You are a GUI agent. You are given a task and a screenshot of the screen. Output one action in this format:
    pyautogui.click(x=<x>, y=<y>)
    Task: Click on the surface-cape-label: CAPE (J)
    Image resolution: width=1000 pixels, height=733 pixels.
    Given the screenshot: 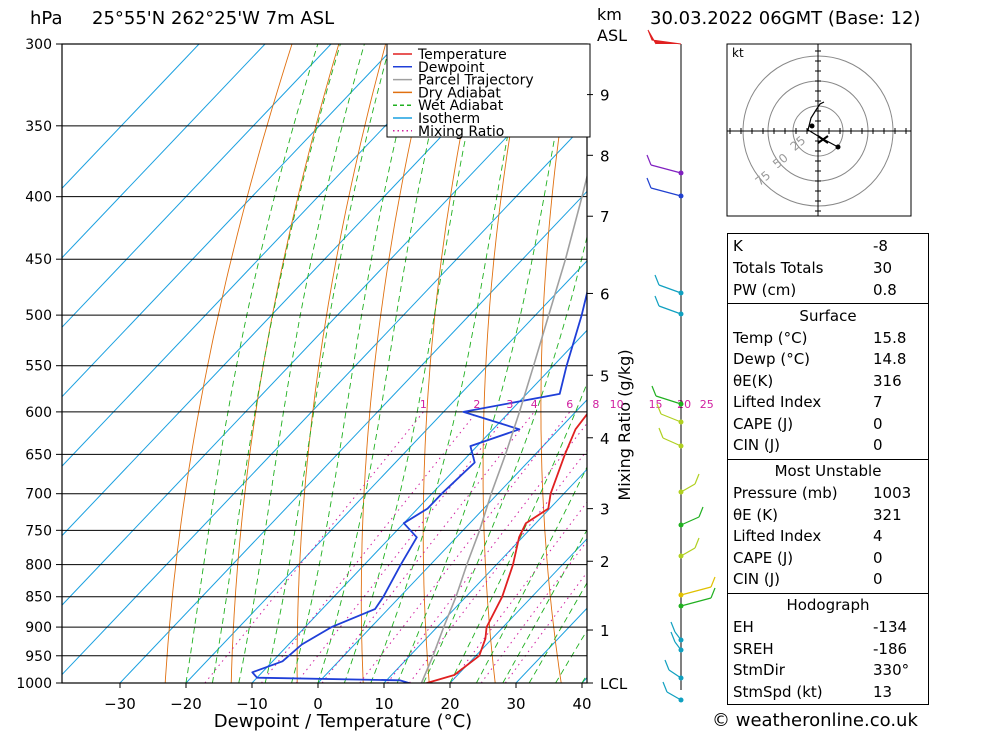 What is the action you would take?
    pyautogui.click(x=763, y=424)
    